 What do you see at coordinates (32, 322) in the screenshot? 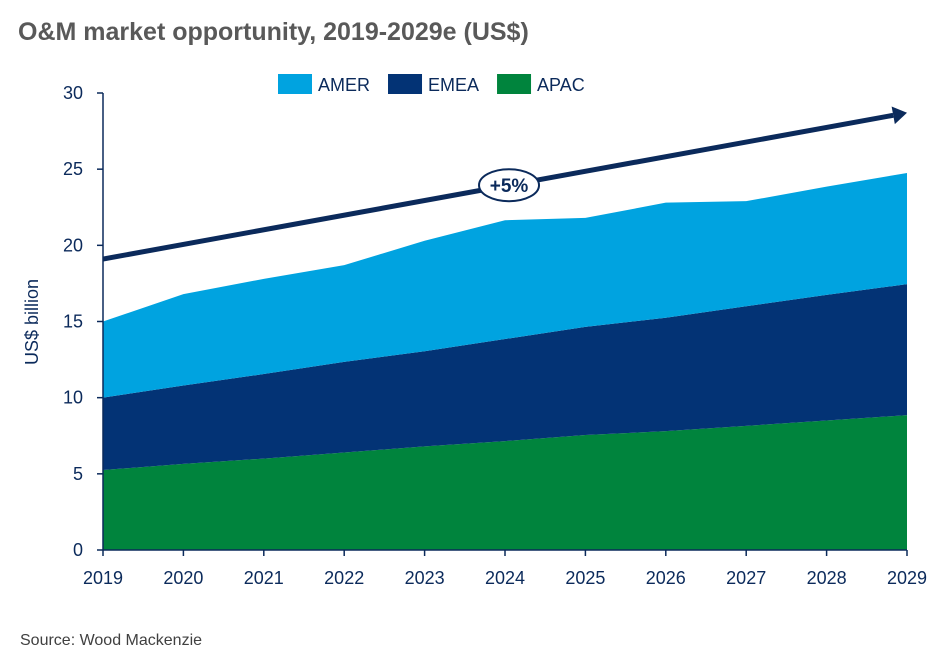
I see `y-axis-label: US$ billion` at bounding box center [32, 322].